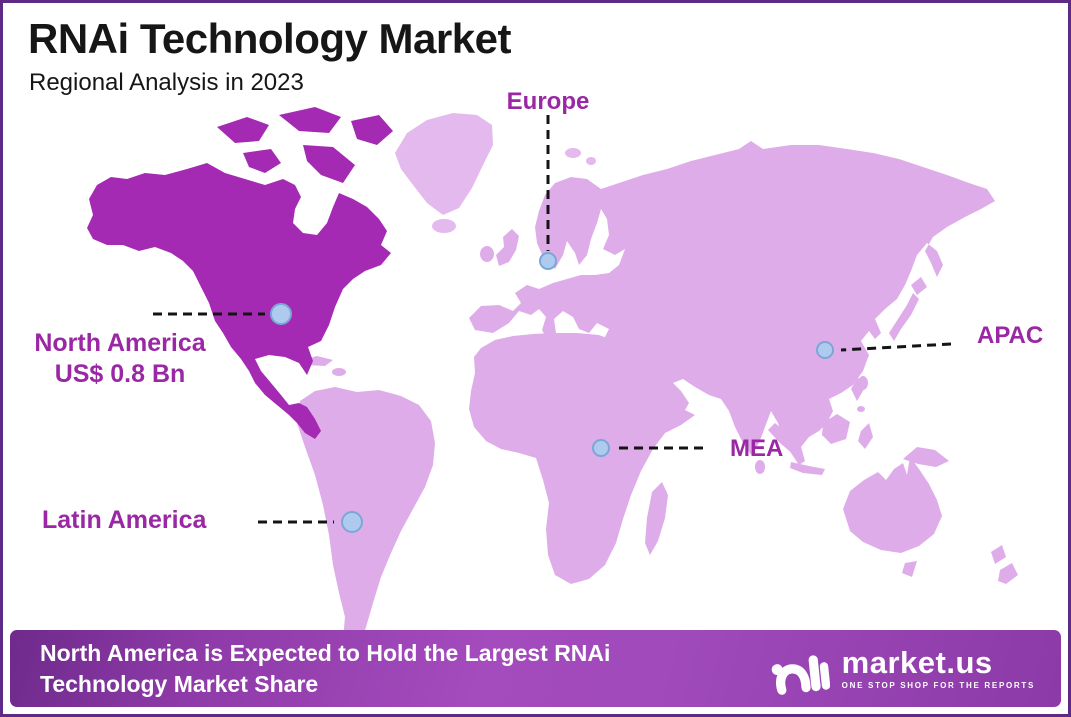 The image size is (1071, 717). What do you see at coordinates (917, 662) in the screenshot?
I see `brand-name: market.us` at bounding box center [917, 662].